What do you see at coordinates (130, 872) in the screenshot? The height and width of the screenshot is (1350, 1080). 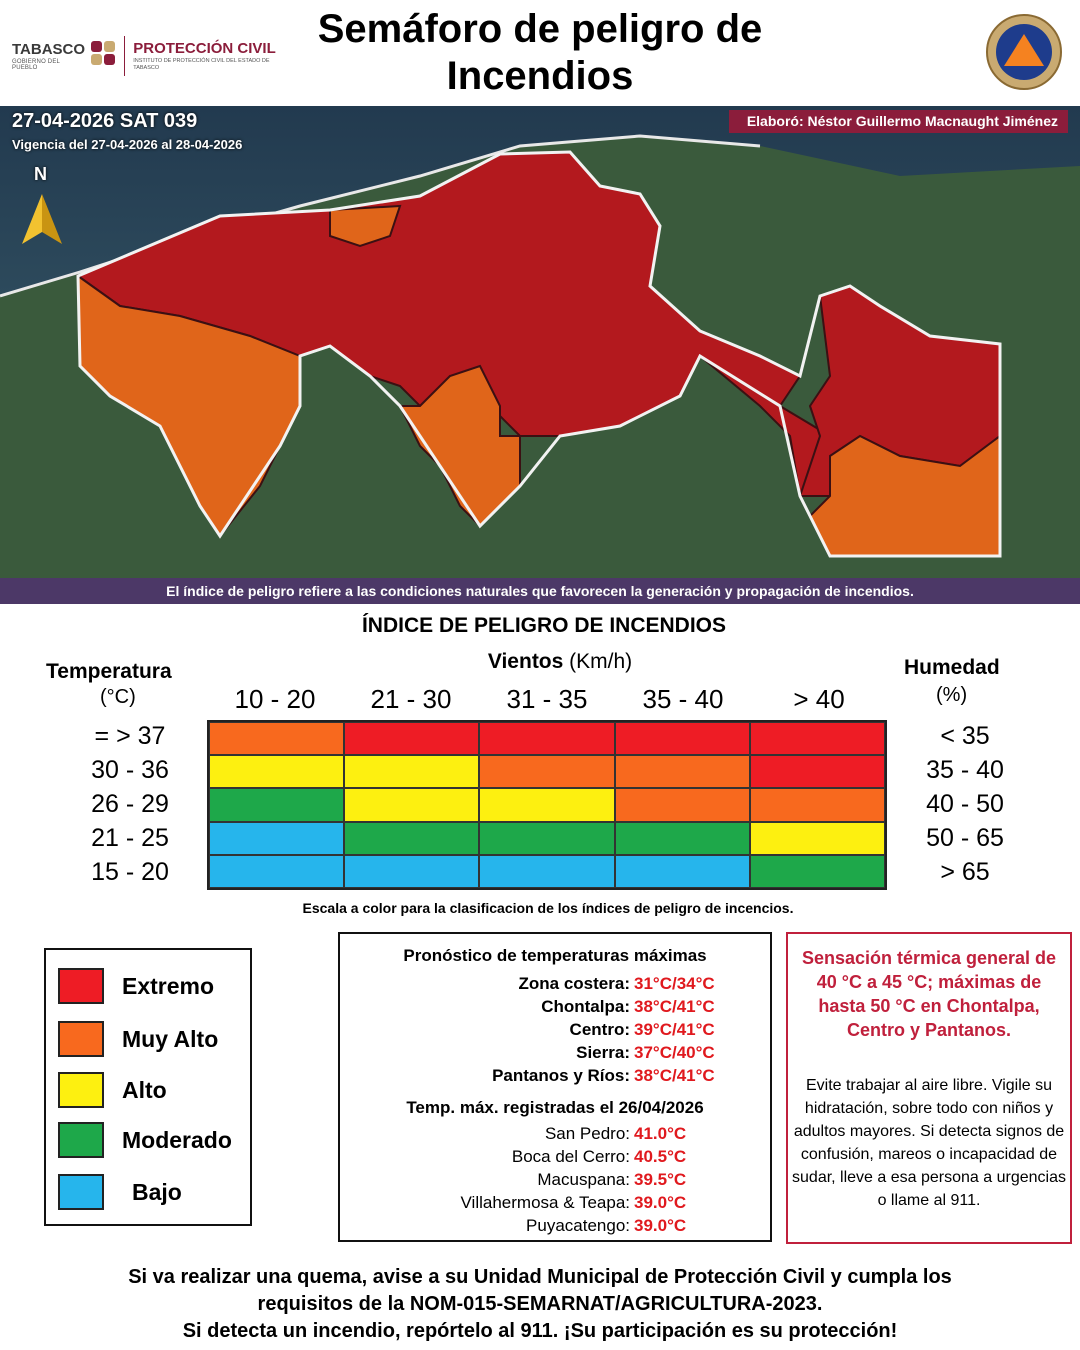 I see `temperature-row-label: 15 - 20` at bounding box center [130, 872].